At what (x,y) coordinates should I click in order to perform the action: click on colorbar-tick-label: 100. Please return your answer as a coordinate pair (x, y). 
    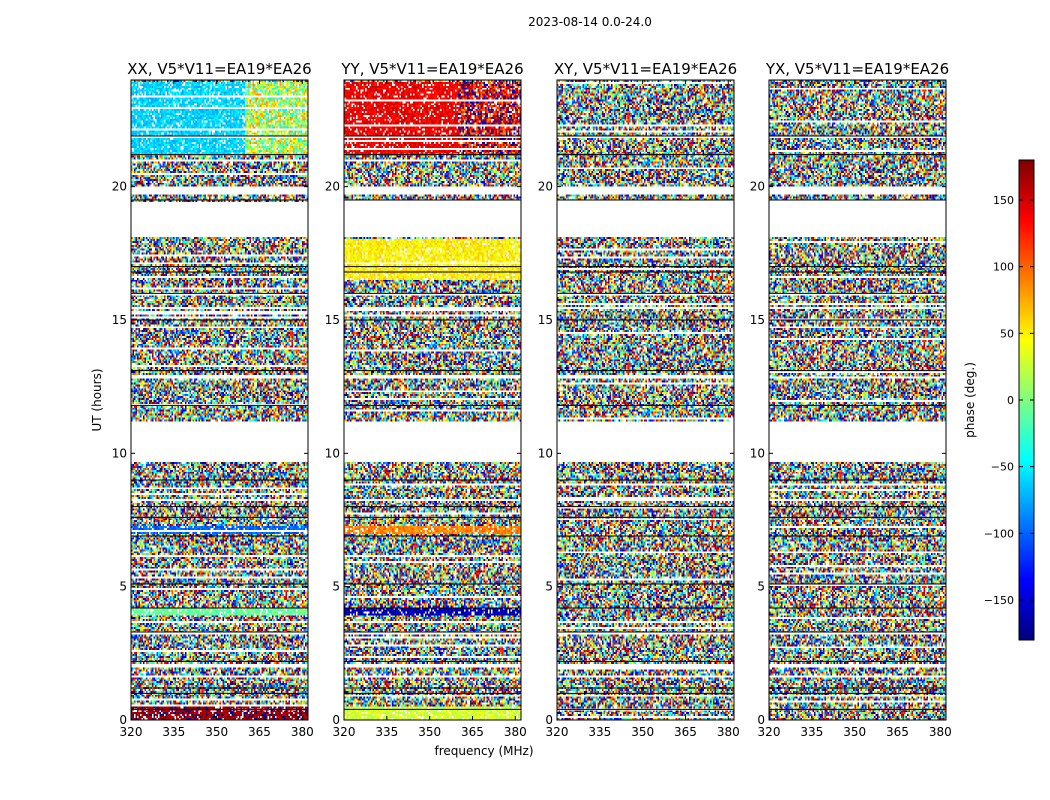
    Looking at the image, I should click on (1003, 267).